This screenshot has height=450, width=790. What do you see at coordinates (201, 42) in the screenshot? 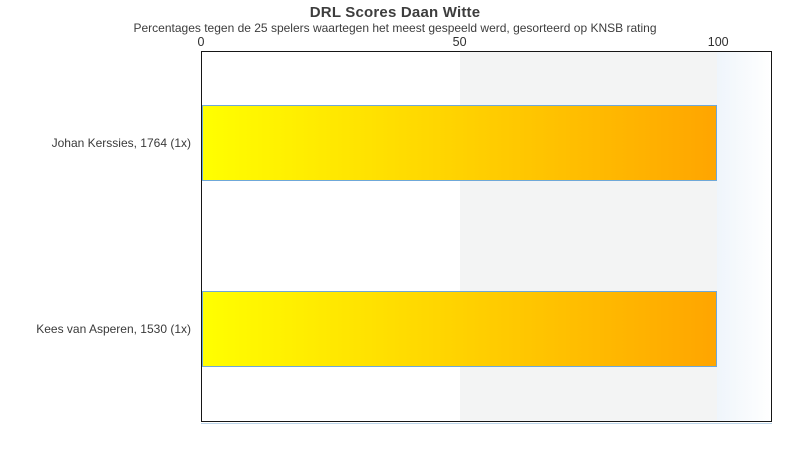
I see `x-axis-tick-0: 0` at bounding box center [201, 42].